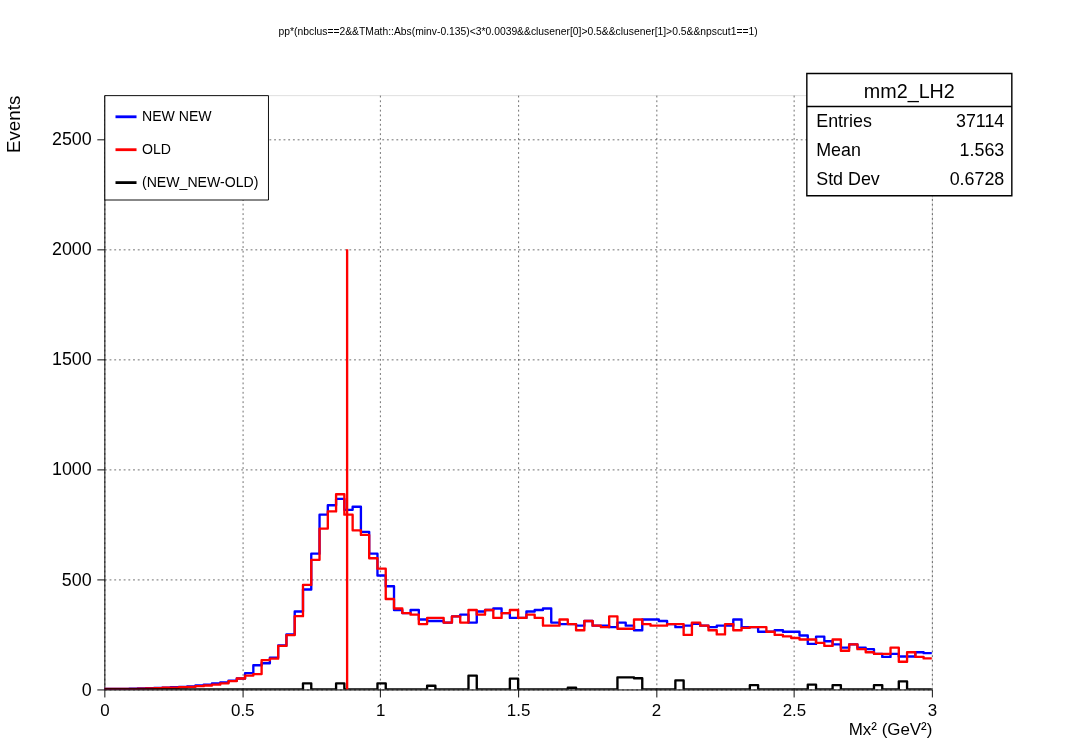  What do you see at coordinates (177, 116) in the screenshot?
I see `legend-label: NEW NEW` at bounding box center [177, 116].